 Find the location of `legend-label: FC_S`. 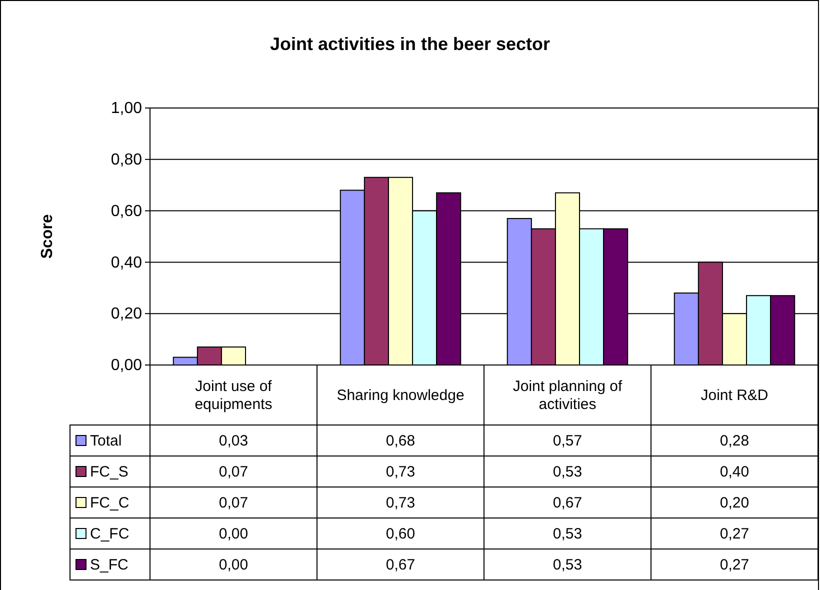

legend-label: FC_S is located at coordinates (109, 472).